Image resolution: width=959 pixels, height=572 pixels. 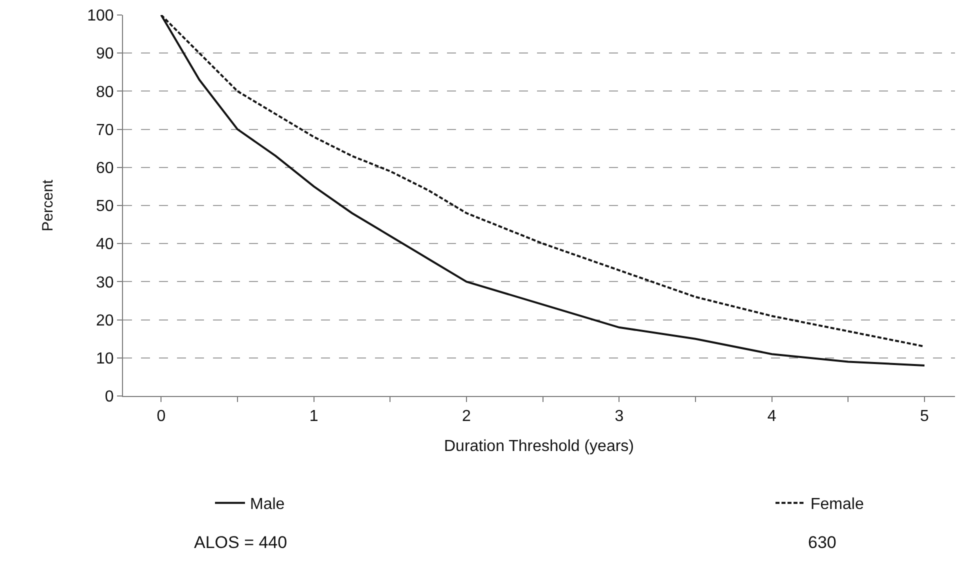 I want to click on x-tick-label: 4, so click(x=771, y=417).